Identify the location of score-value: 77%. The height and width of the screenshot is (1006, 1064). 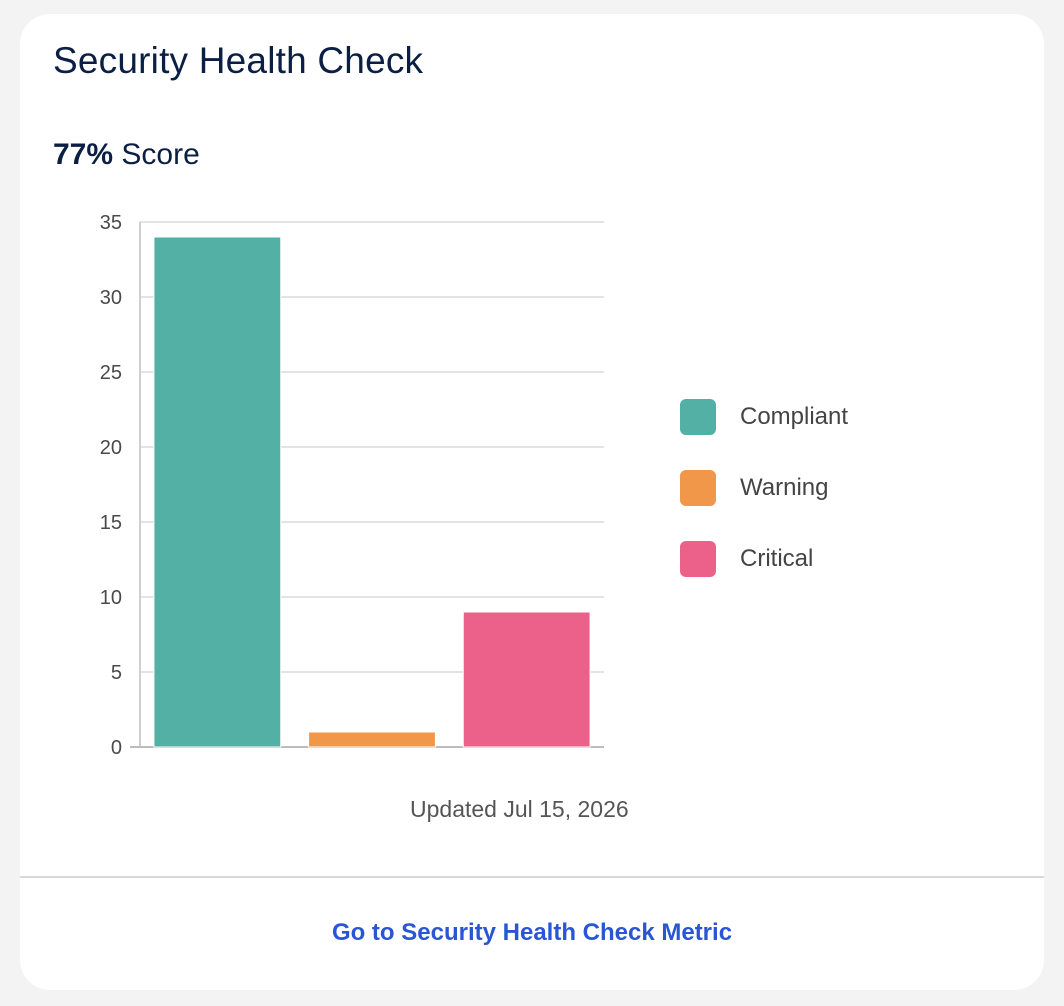
(83, 154).